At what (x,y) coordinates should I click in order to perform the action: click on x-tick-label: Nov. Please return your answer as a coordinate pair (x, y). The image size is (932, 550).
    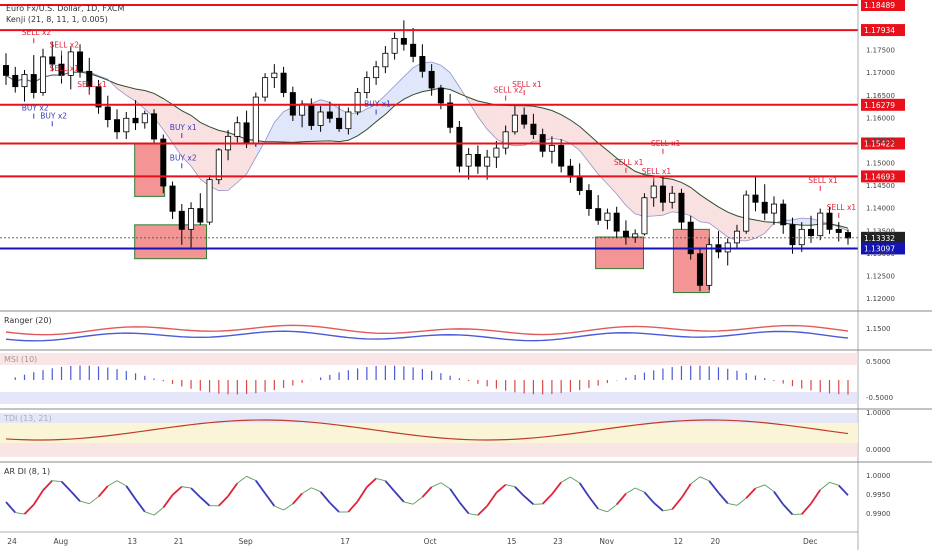
    Looking at the image, I should click on (606, 541).